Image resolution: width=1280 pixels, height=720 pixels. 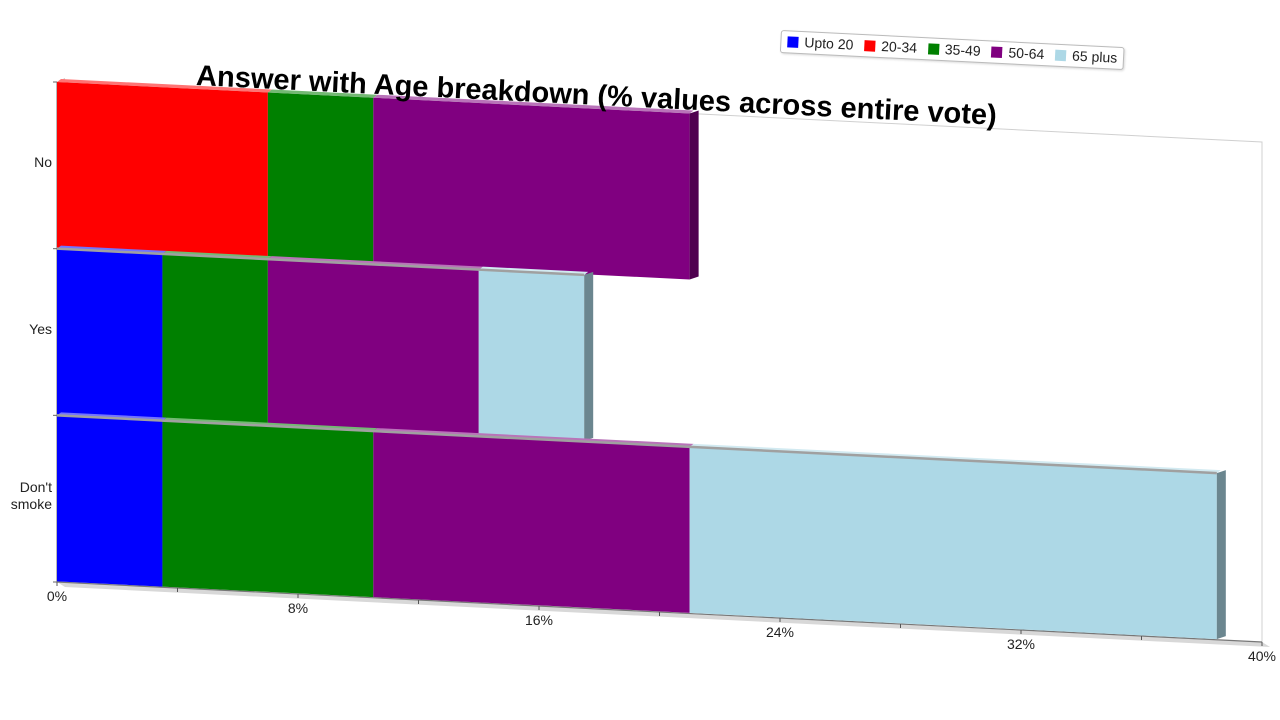 What do you see at coordinates (320, 178) in the screenshot?
I see `bar-35-49-no` at bounding box center [320, 178].